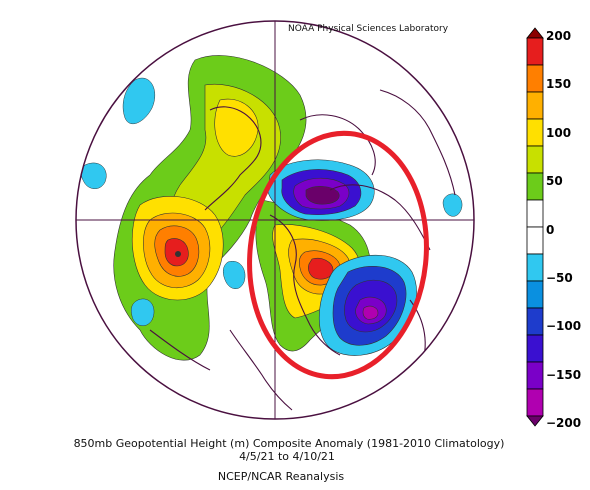 Image resolution: width=590 pixels, height=490 pixels. What do you see at coordinates (287, 456) in the screenshot?
I see `caption-dates: 4/5/21 to 4/10/21` at bounding box center [287, 456].